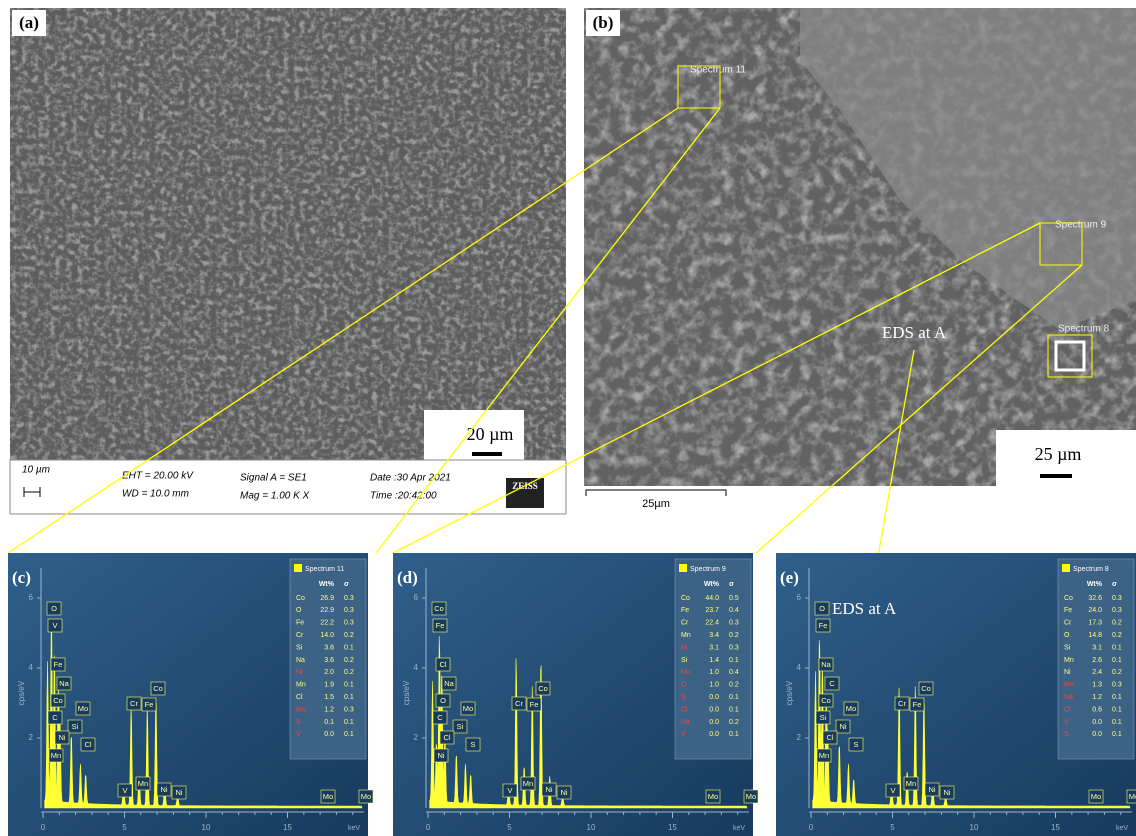 The width and height of the screenshot is (1136, 836). Describe the element at coordinates (1069, 685) in the screenshot. I see `element: Mo` at that location.